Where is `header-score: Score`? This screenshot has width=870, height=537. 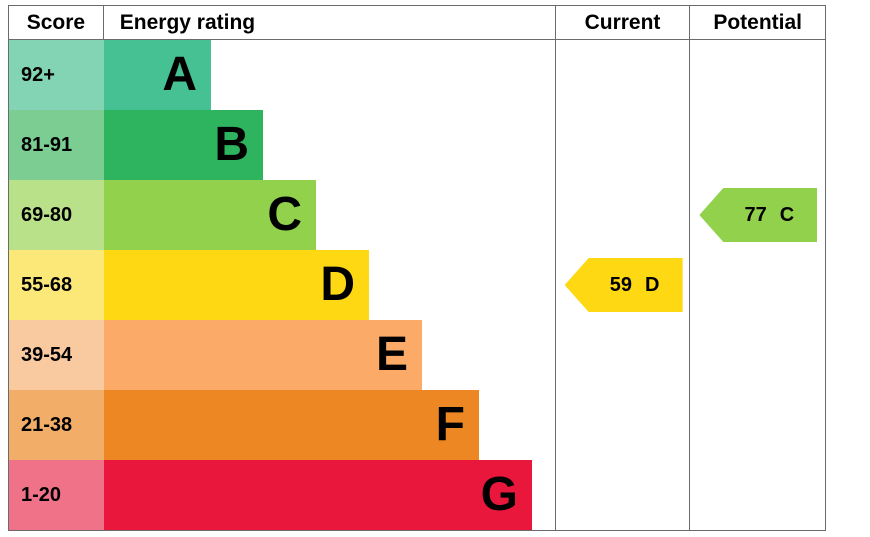 header-score: Score is located at coordinates (56, 22).